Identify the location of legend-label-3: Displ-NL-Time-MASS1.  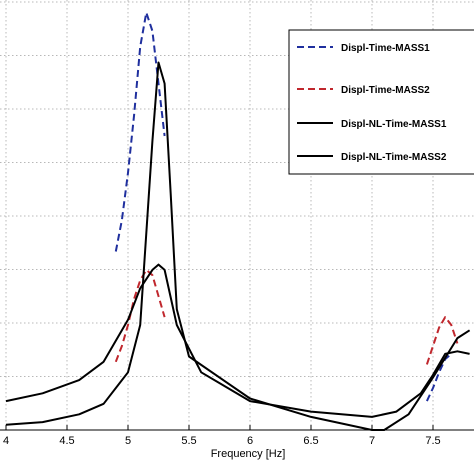
(394, 124).